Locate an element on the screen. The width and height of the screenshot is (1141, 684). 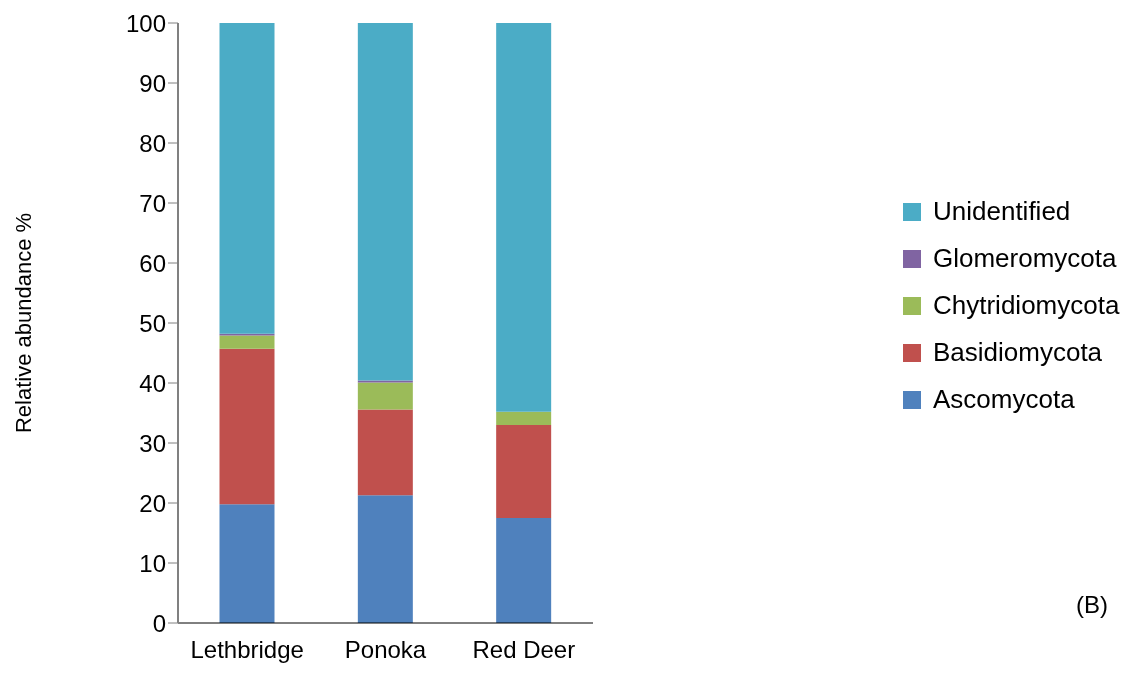
x-tick-label: Ponoka is located at coordinates (385, 650).